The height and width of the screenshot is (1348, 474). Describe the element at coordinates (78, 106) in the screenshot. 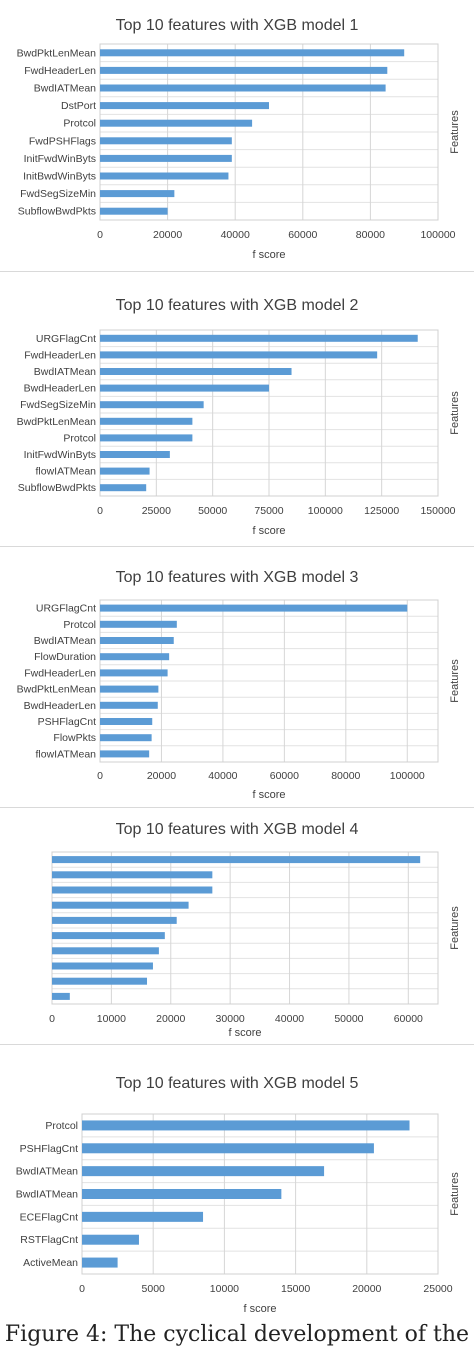

I see `category-label: DstPort` at that location.